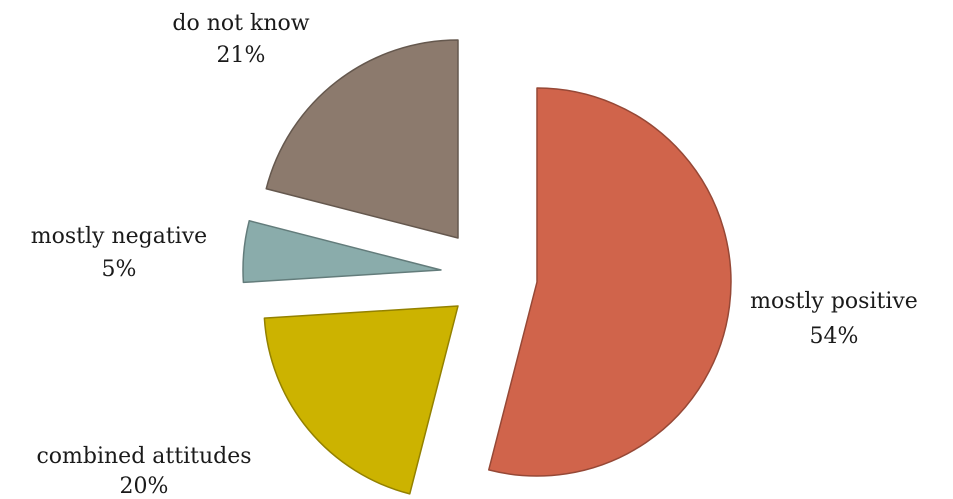 The width and height of the screenshot is (953, 499). What do you see at coordinates (144, 486) in the screenshot?
I see `slice-percent-combined-attitudes: 20%` at bounding box center [144, 486].